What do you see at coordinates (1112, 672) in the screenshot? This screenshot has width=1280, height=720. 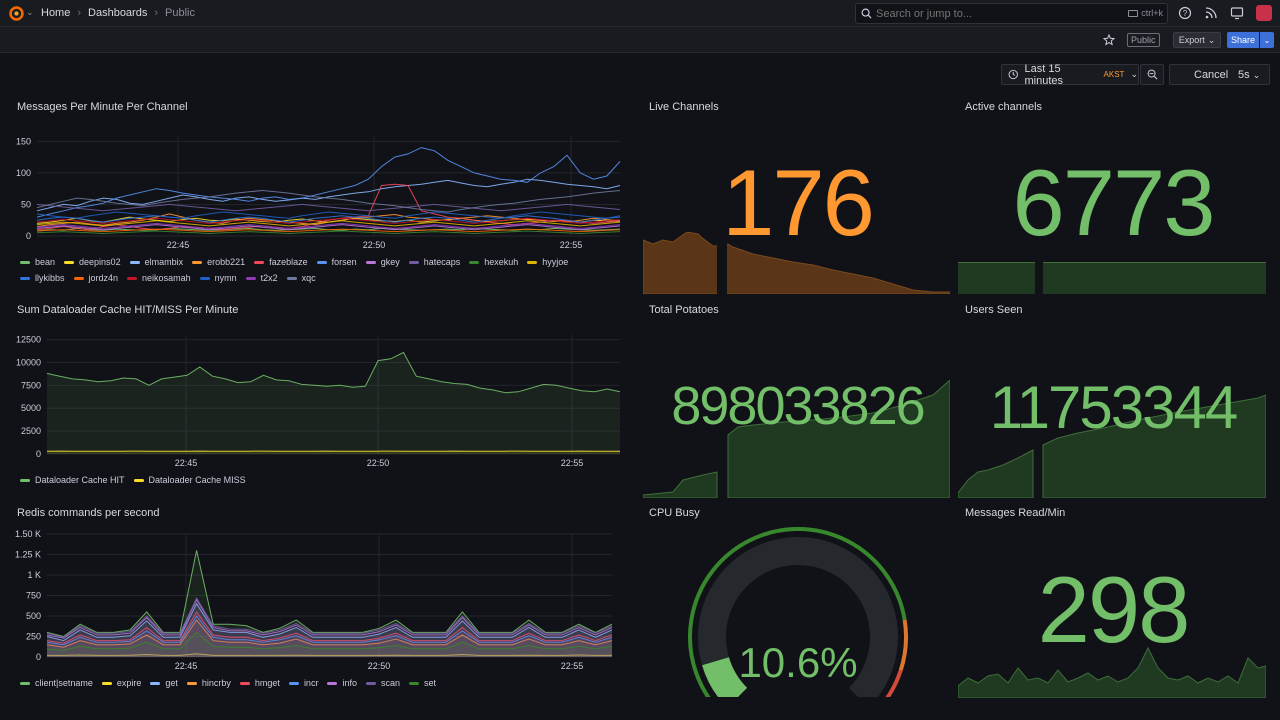 I see `messages-read-sparkline` at bounding box center [1112, 672].